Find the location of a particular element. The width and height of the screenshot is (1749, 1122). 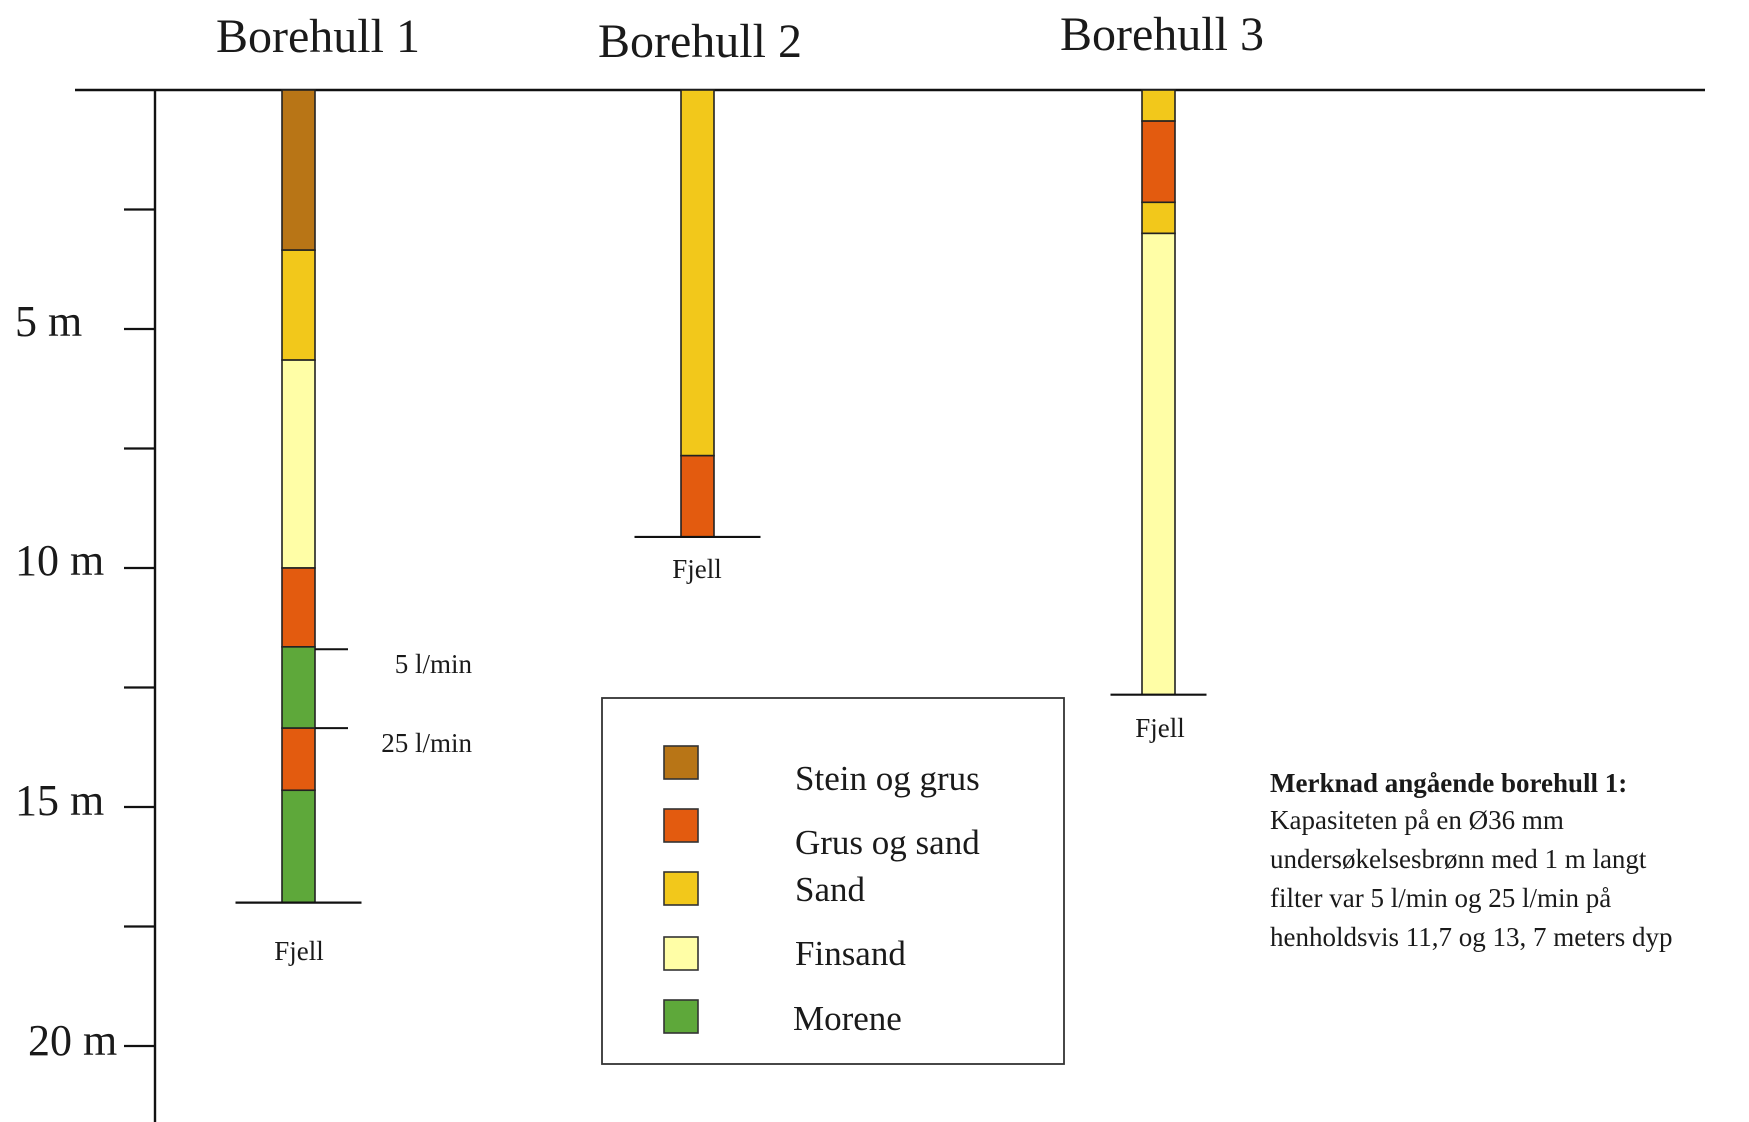

legend-label-morene: Morene is located at coordinates (847, 1018).